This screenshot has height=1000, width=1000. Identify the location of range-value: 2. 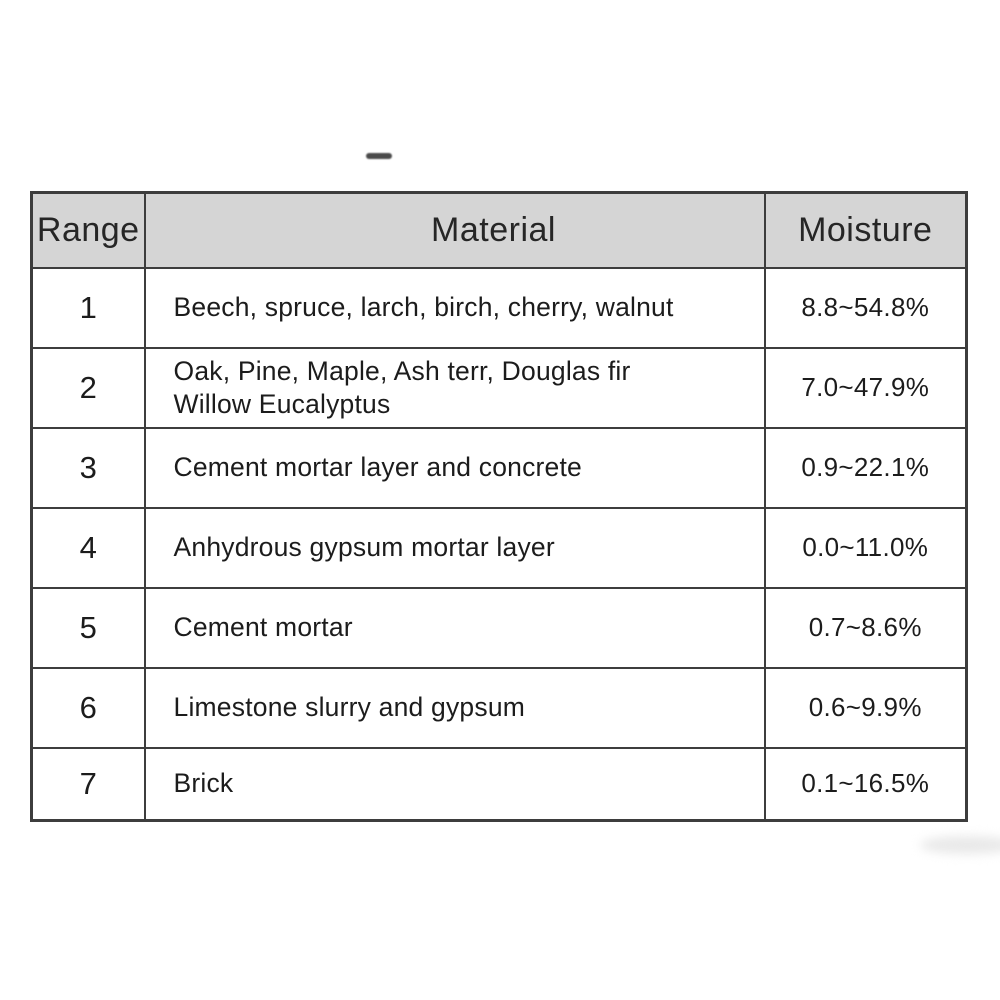
(88, 387).